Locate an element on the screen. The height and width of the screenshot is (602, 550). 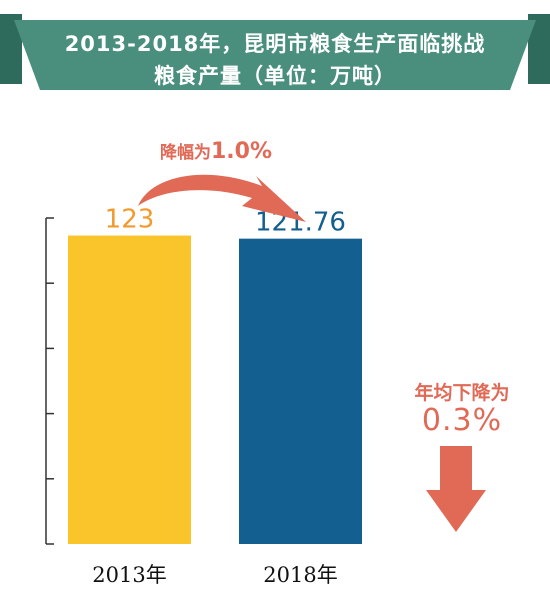
change-label: 降幅为 is located at coordinates (185, 153).